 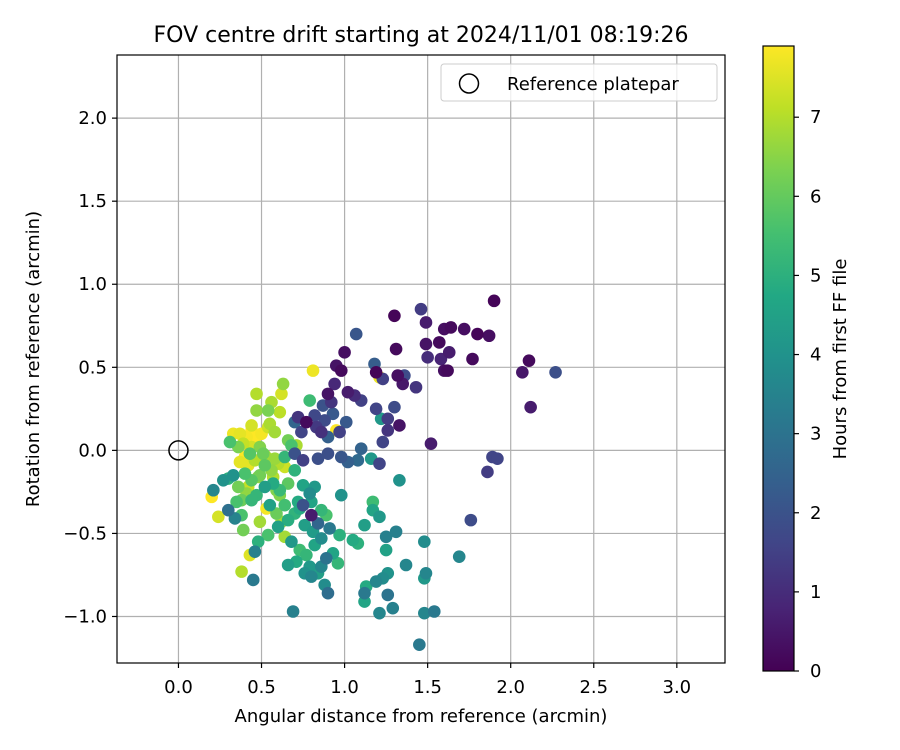 What do you see at coordinates (815, 355) in the screenshot?
I see `colorbar-tick-label: 4` at bounding box center [815, 355].